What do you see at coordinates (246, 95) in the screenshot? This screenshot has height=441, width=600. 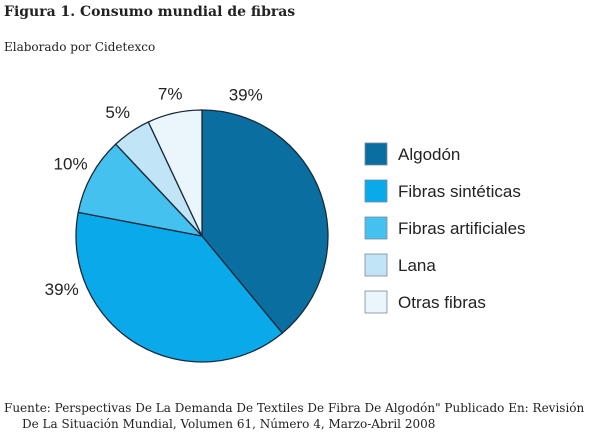 I see `slice-label-0: 39%` at bounding box center [246, 95].